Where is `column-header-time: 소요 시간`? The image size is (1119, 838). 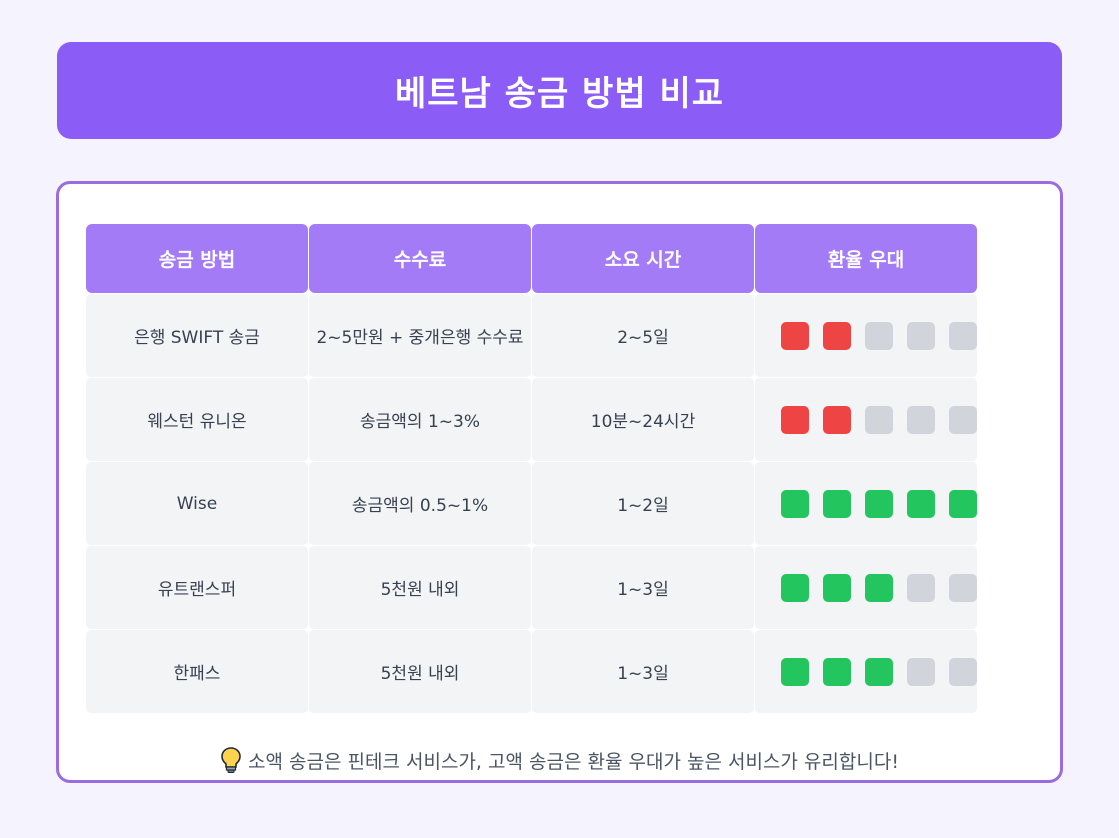 column-header-time: 소요 시간 is located at coordinates (643, 258).